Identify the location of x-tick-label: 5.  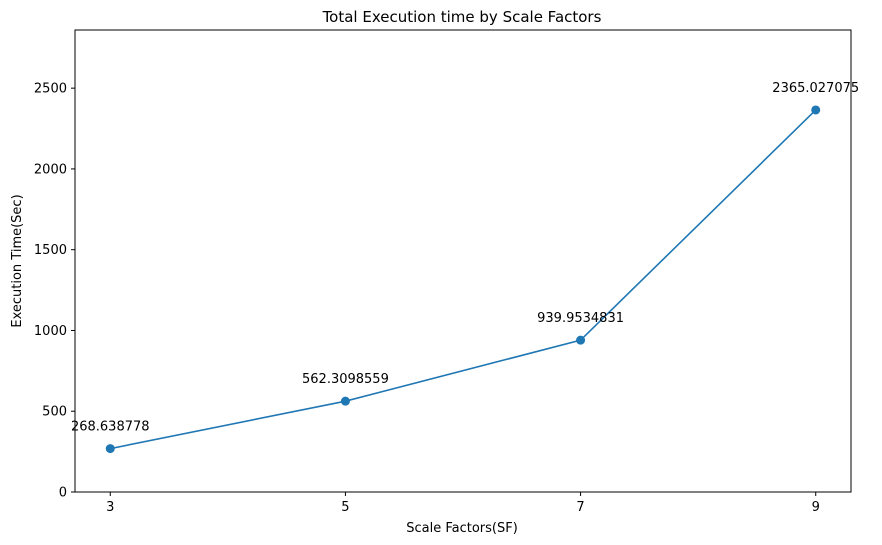
(345, 507).